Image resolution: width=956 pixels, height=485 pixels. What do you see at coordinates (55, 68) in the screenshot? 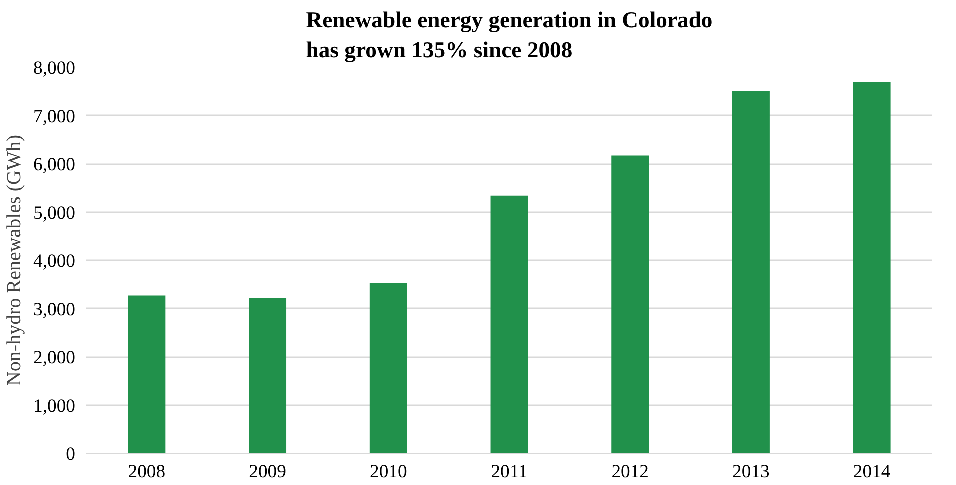
I see `y-tick-label: 8,000` at bounding box center [55, 68].